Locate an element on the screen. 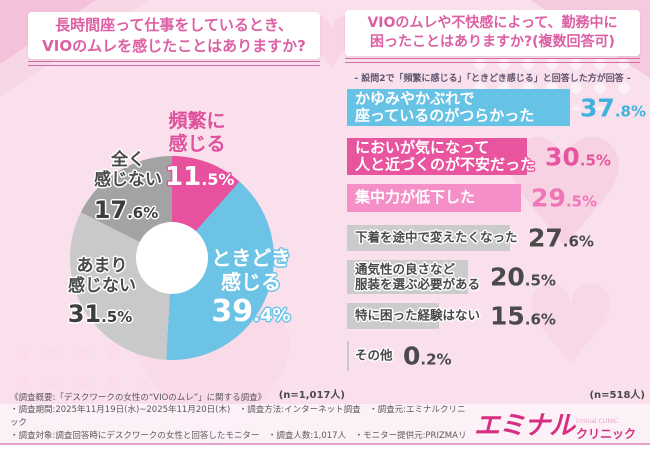 The width and height of the screenshot is (650, 450). bar-value: 15.6% is located at coordinates (523, 316).